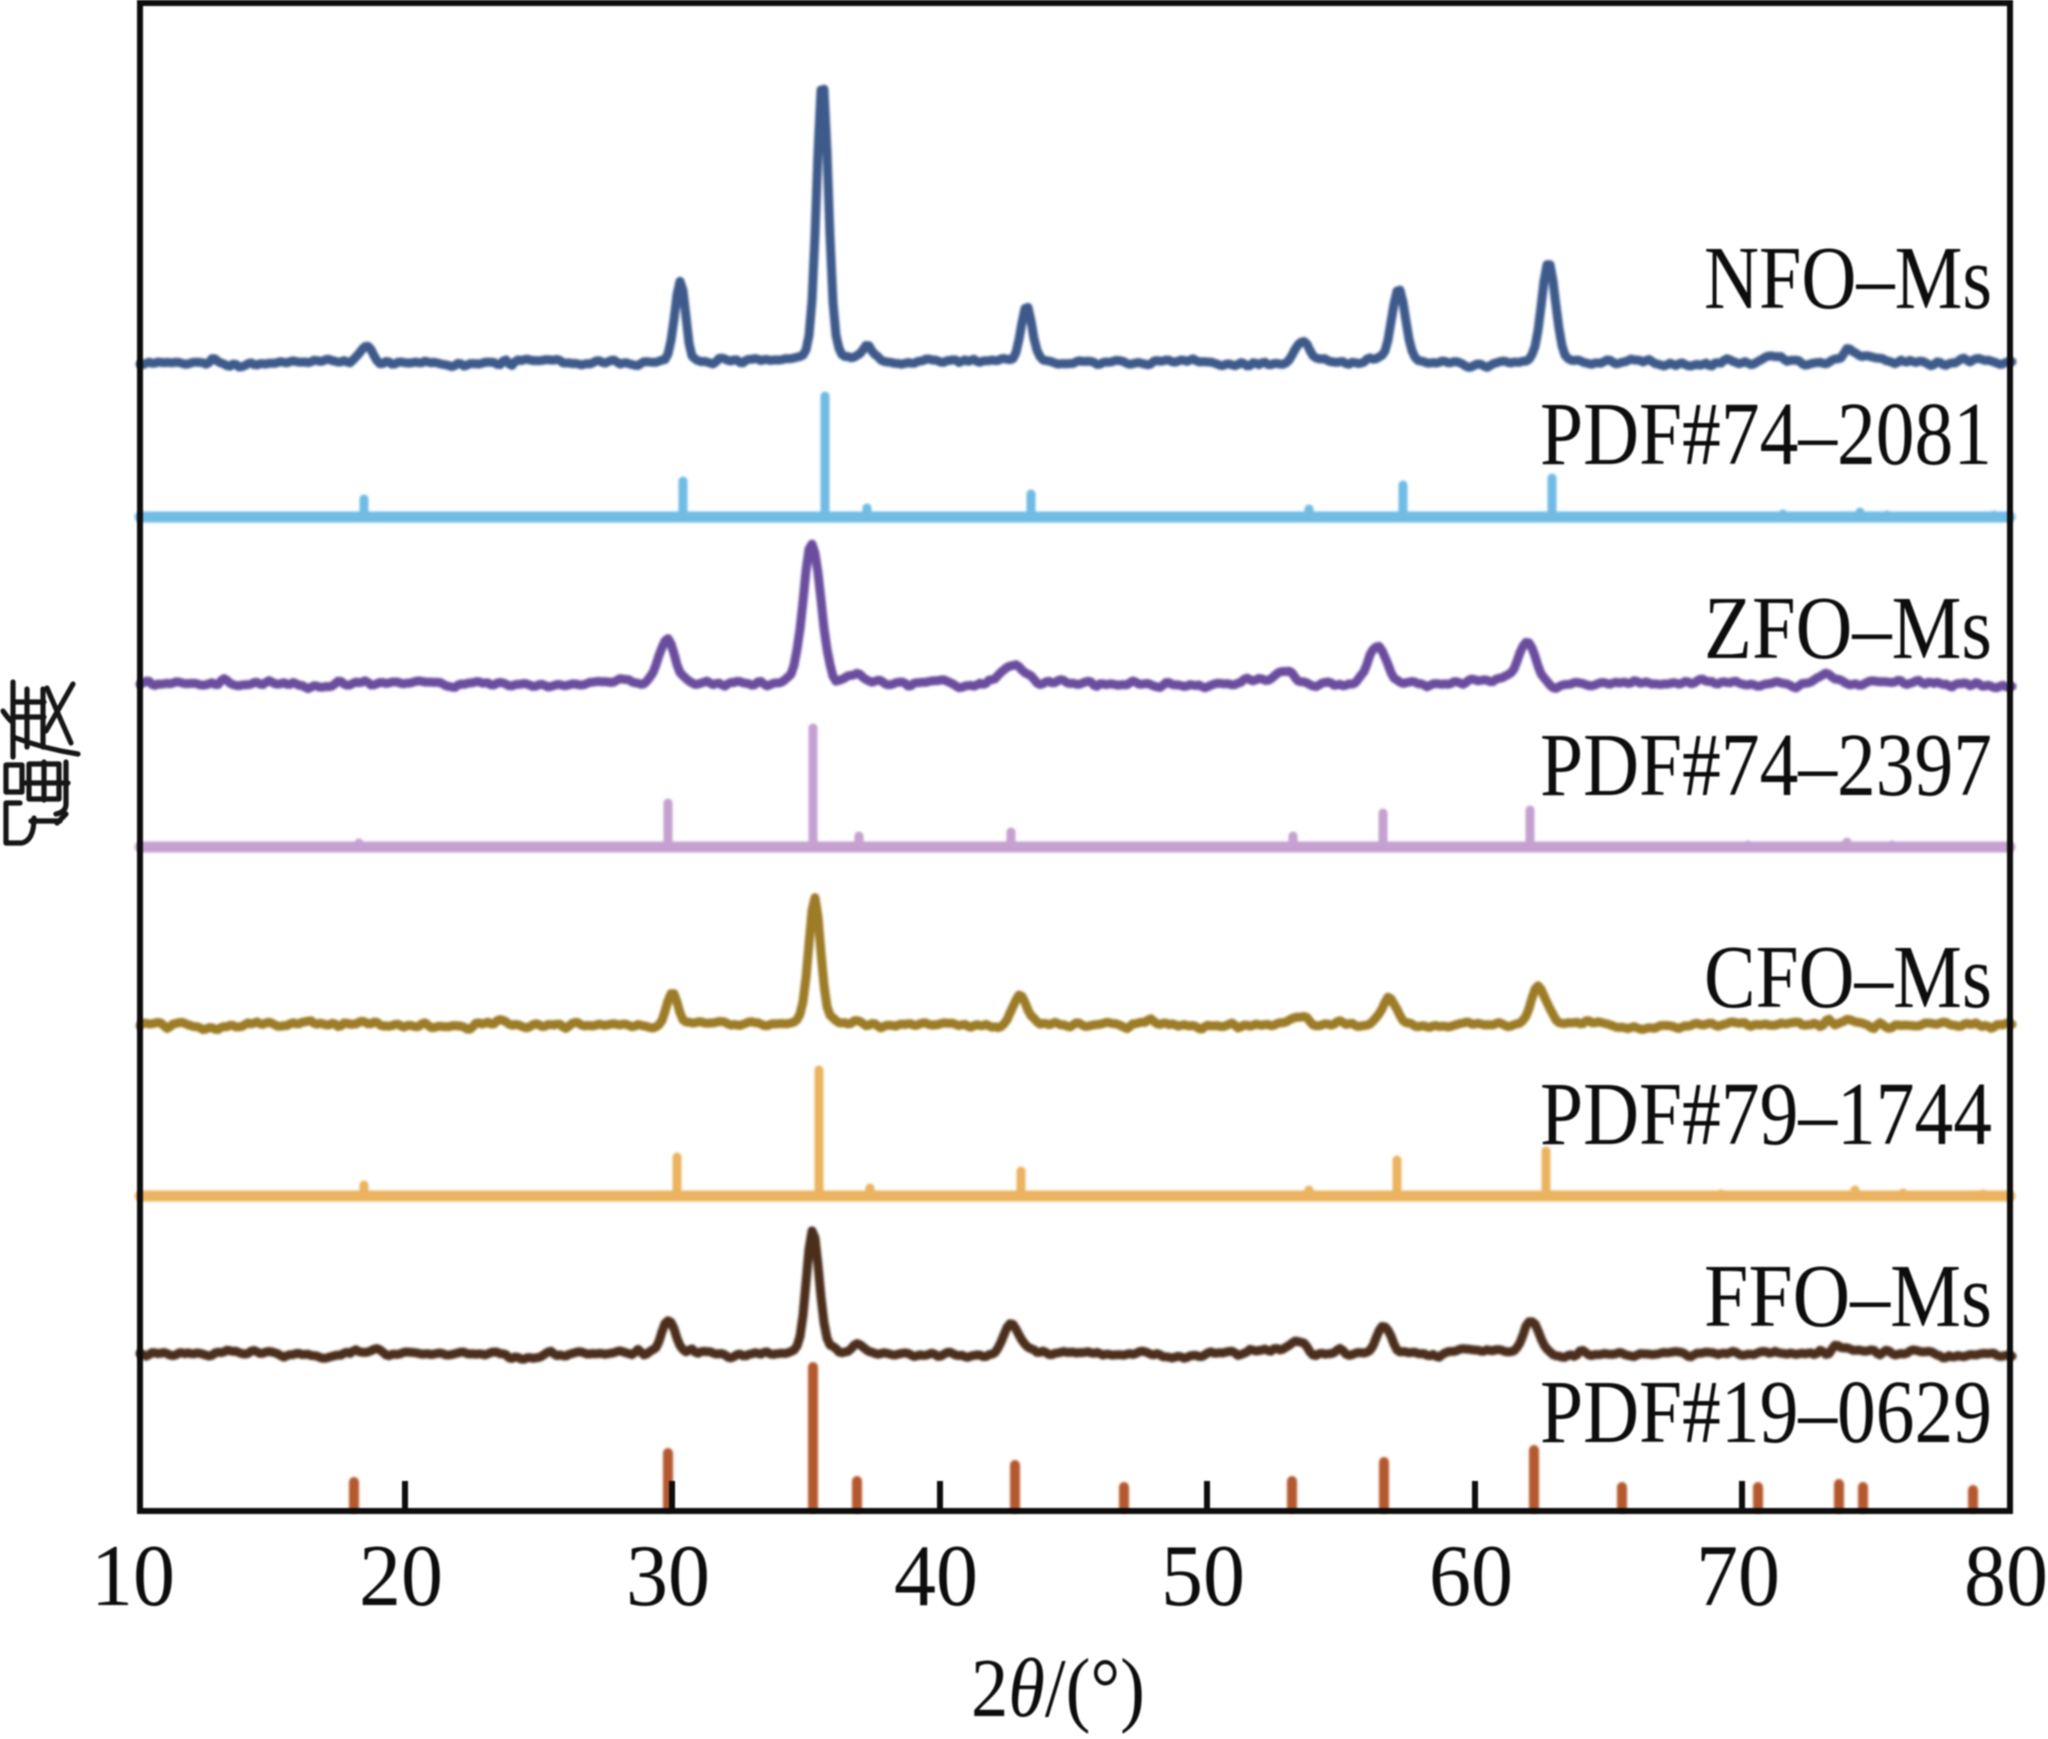 This screenshot has width=2048, height=1739. What do you see at coordinates (668, 1576) in the screenshot?
I see `svg-text: 30` at bounding box center [668, 1576].